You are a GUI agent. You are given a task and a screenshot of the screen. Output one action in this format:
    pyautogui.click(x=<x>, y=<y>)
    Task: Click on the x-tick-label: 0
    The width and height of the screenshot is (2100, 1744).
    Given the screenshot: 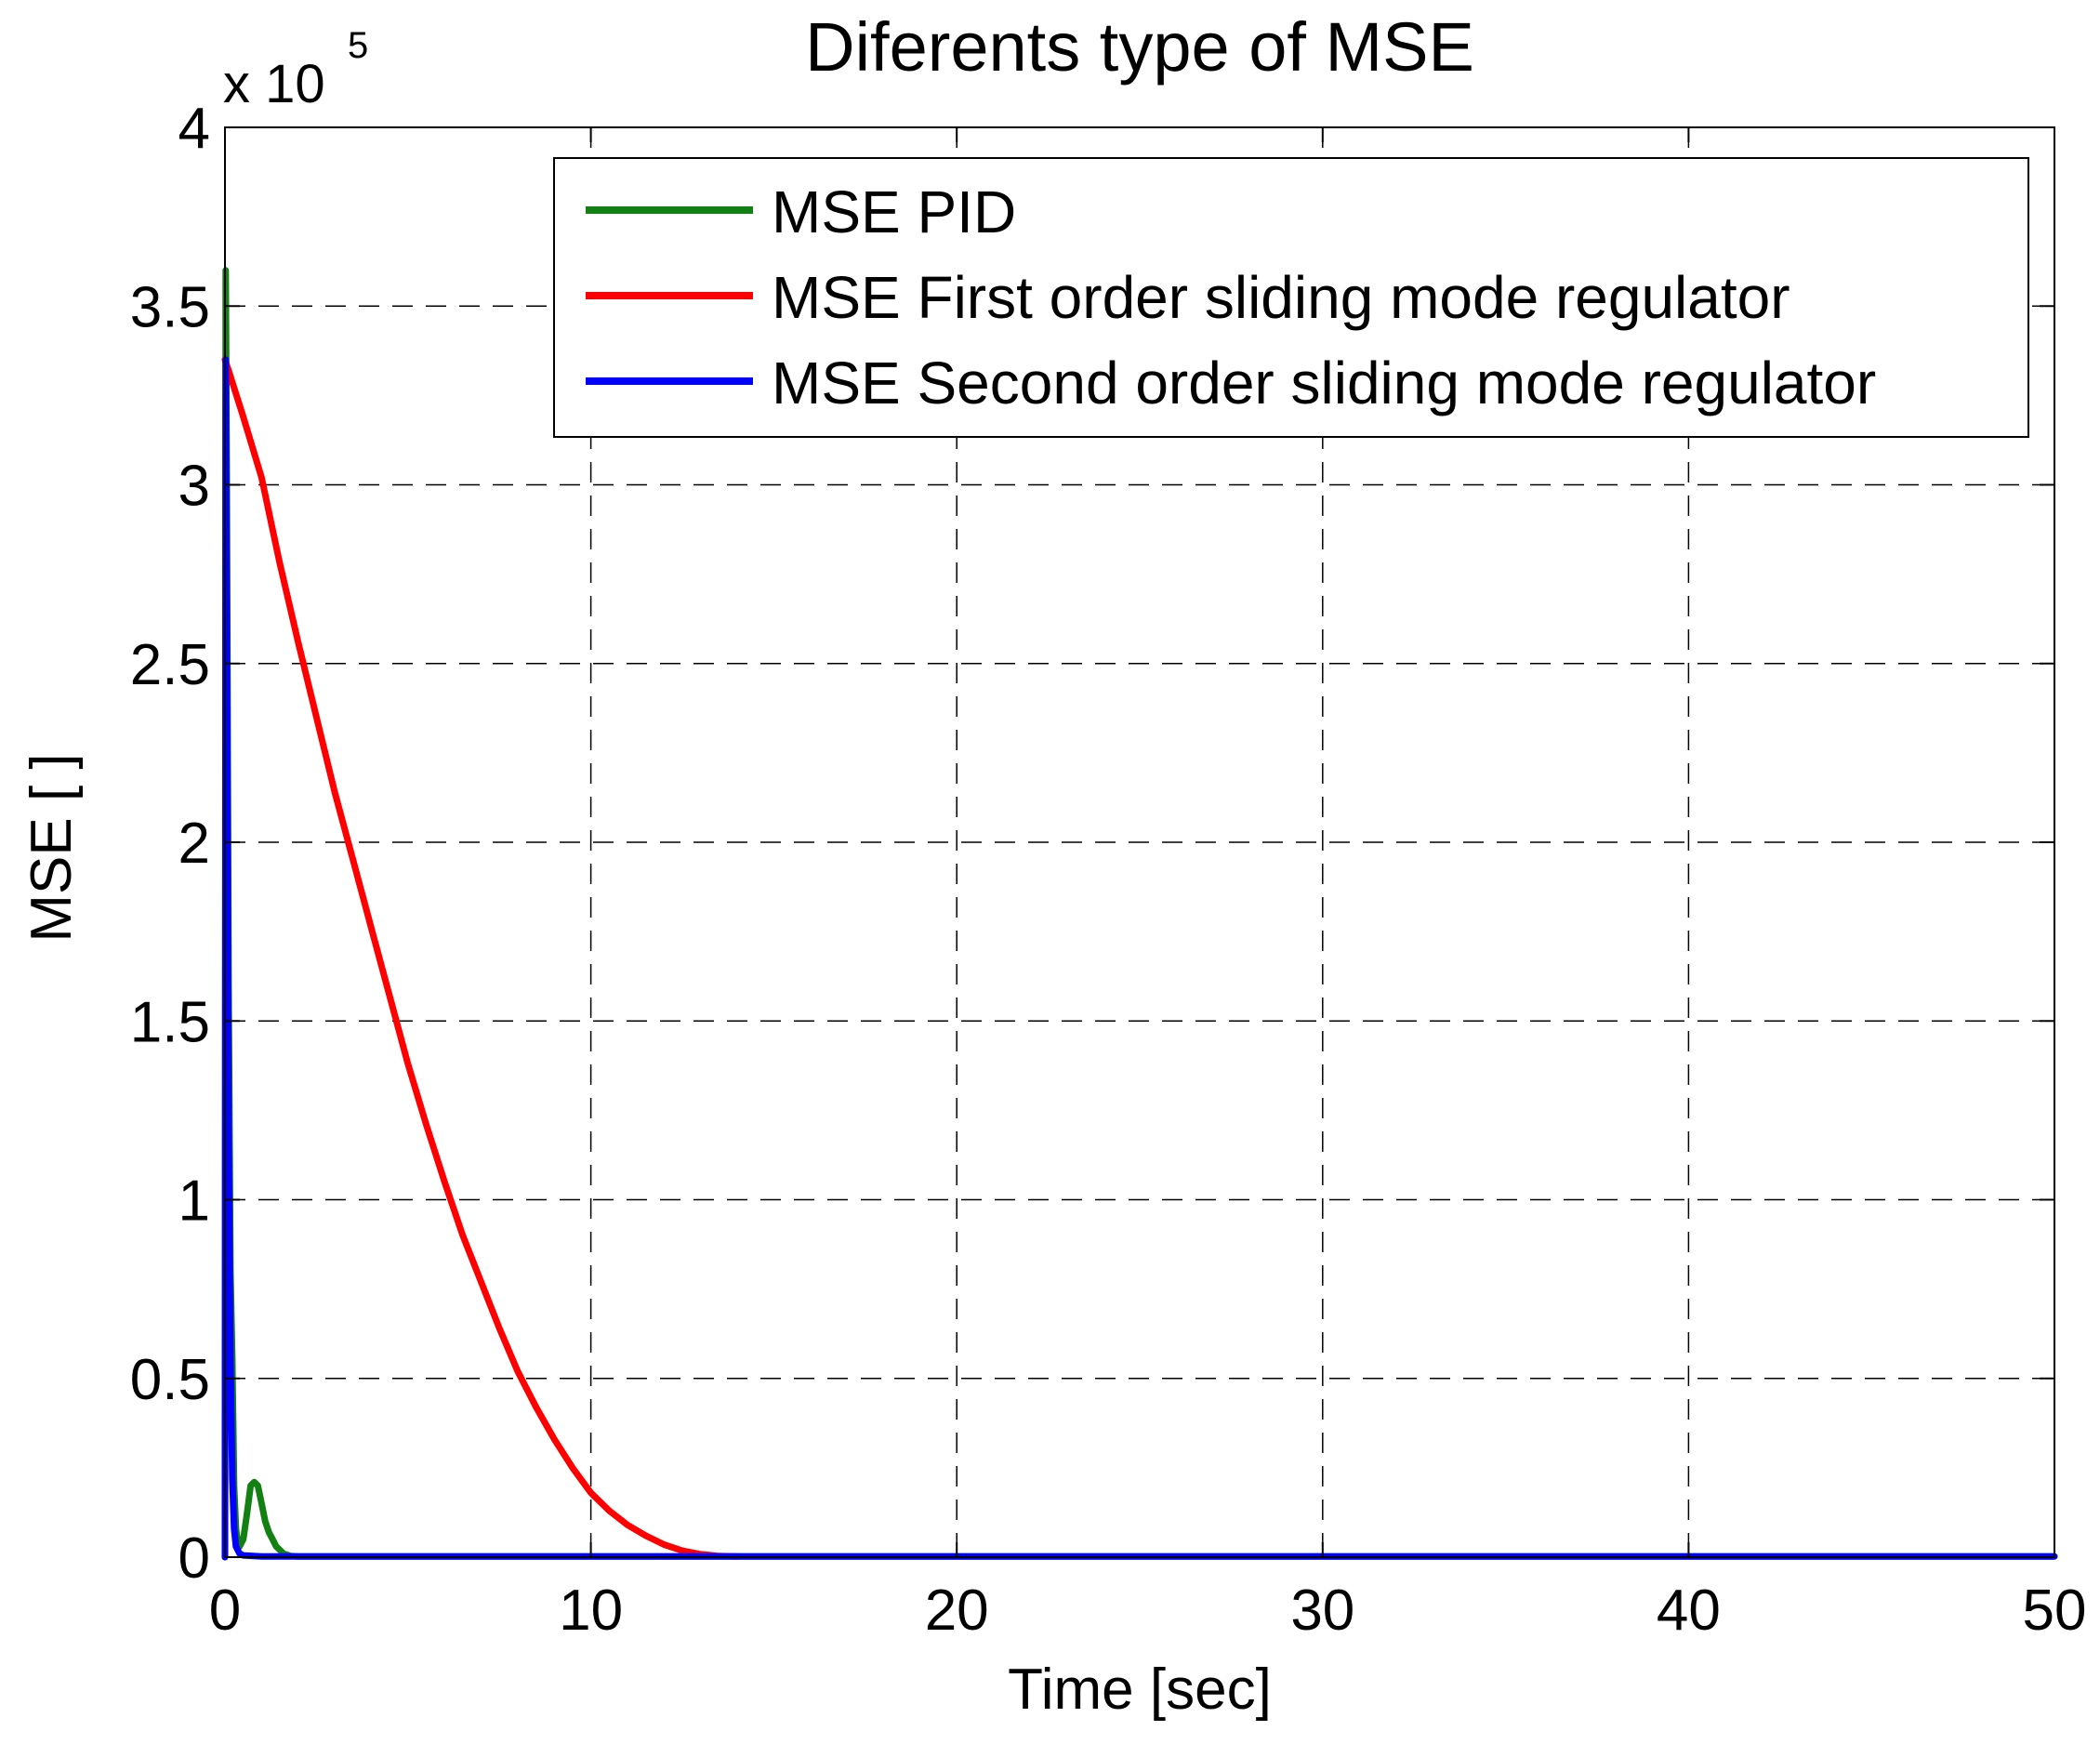 What is the action you would take?
    pyautogui.click(x=225, y=1611)
    